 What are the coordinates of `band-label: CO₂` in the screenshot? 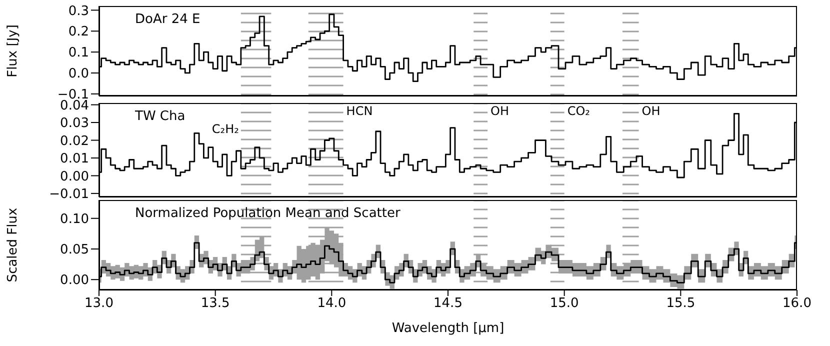 It's located at (578, 111).